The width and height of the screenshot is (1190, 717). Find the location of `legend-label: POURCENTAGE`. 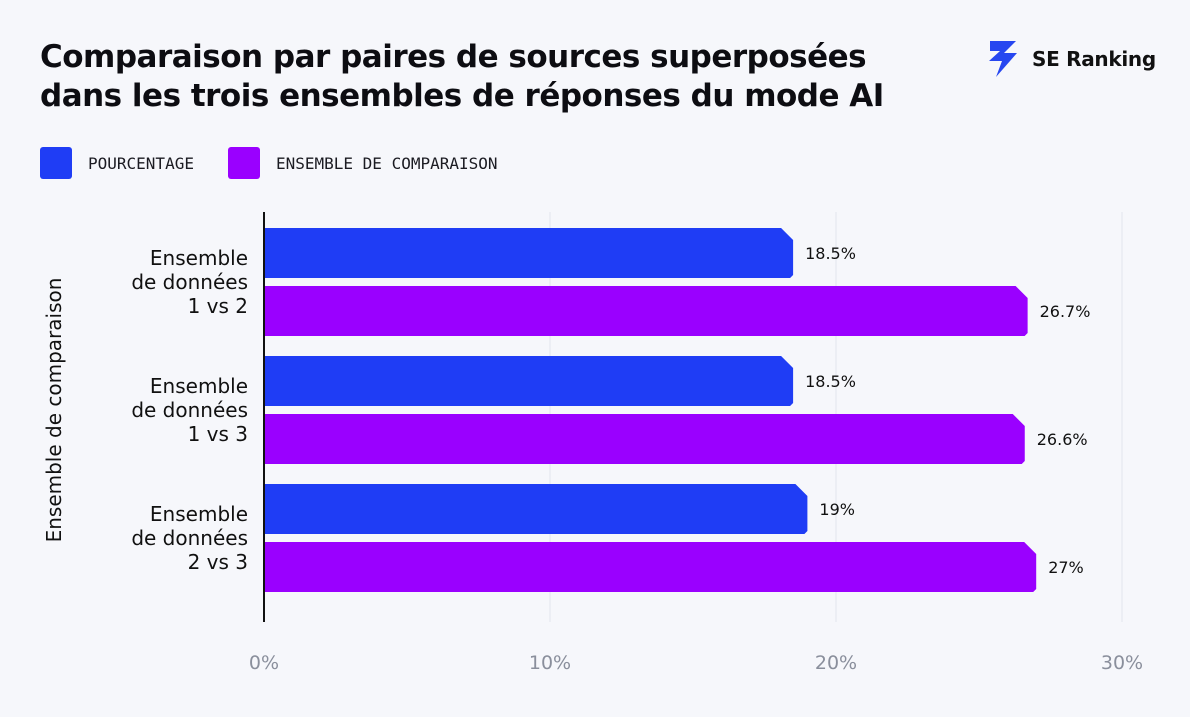

legend-label: POURCENTAGE is located at coordinates (141, 163).